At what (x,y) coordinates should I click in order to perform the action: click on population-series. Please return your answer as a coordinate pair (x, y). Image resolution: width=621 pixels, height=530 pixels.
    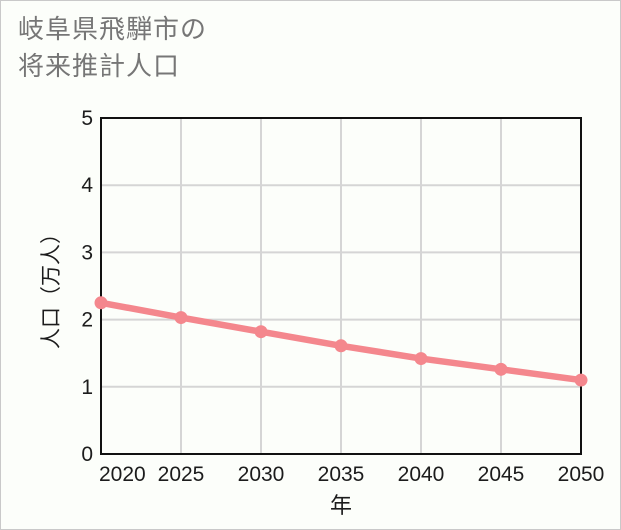
    Looking at the image, I should click on (341, 341).